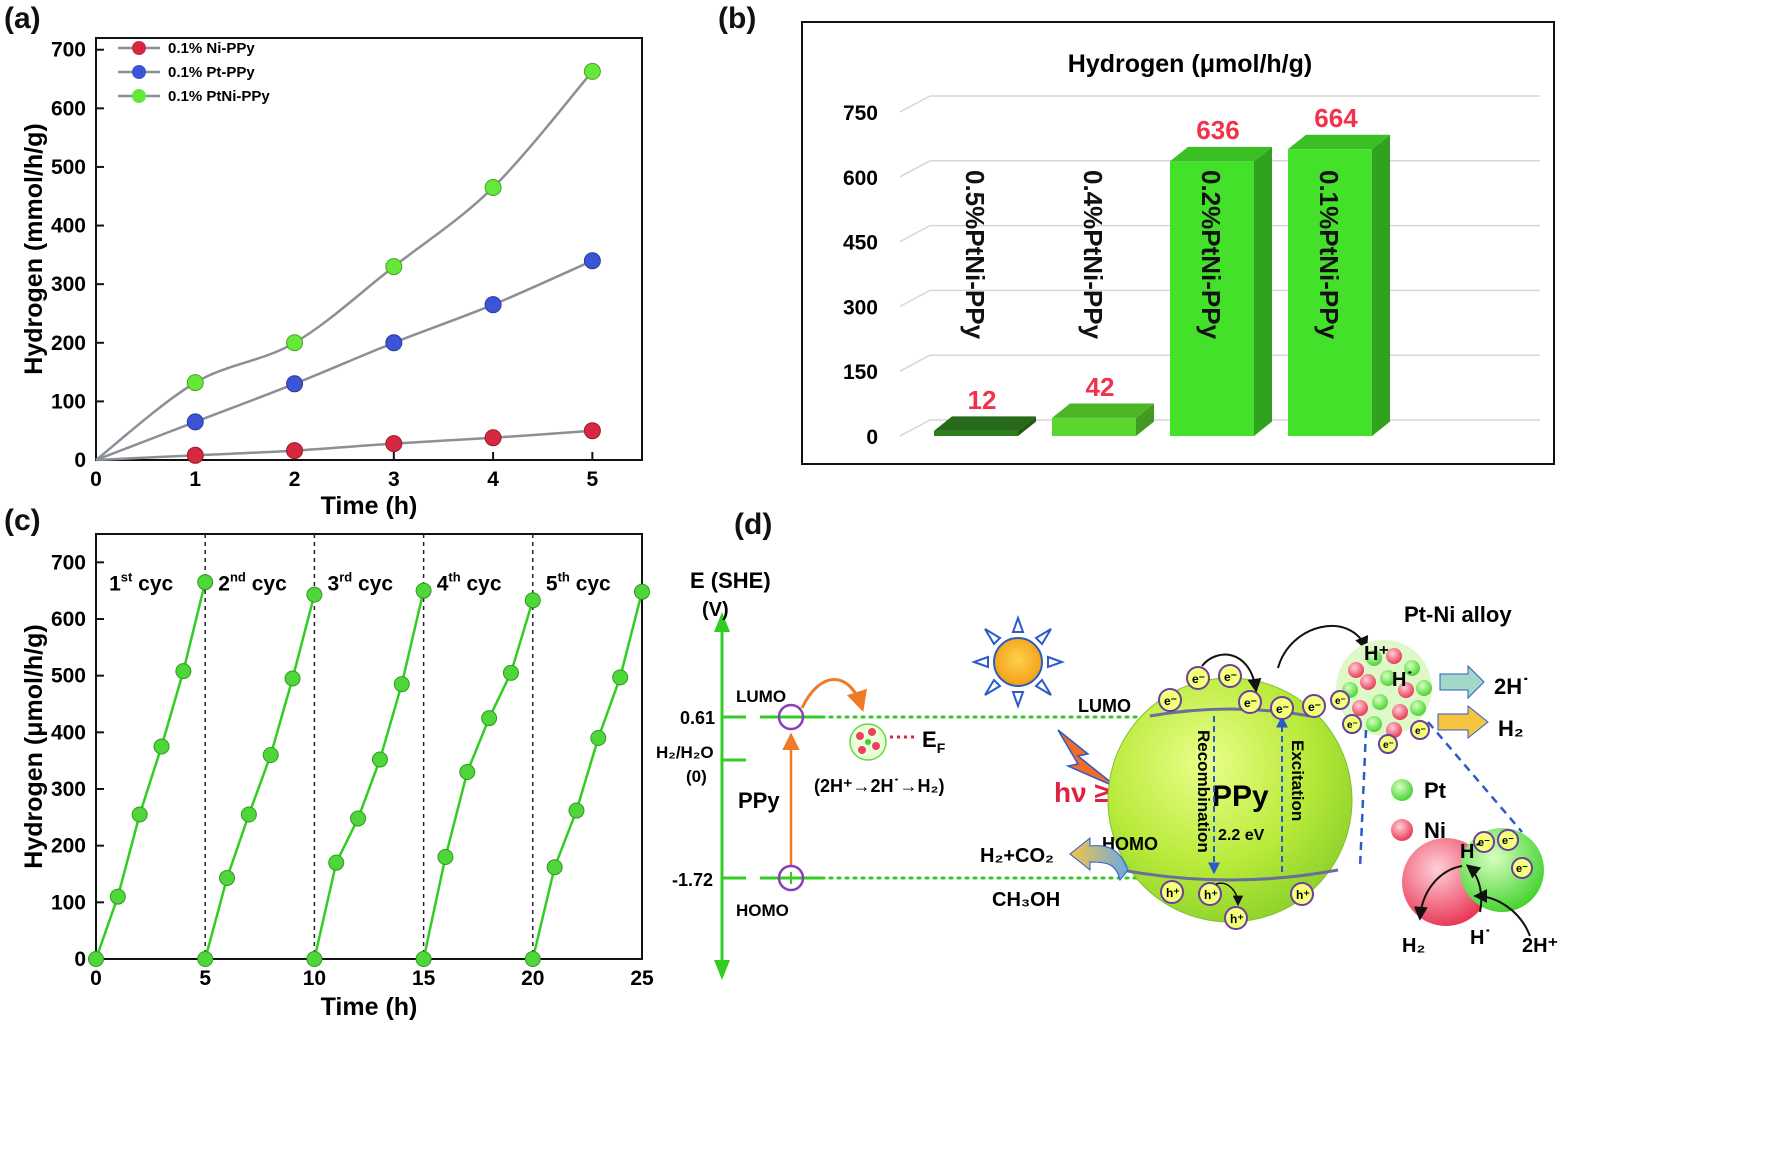  I want to click on y-tick-label: 500, so click(68, 167).